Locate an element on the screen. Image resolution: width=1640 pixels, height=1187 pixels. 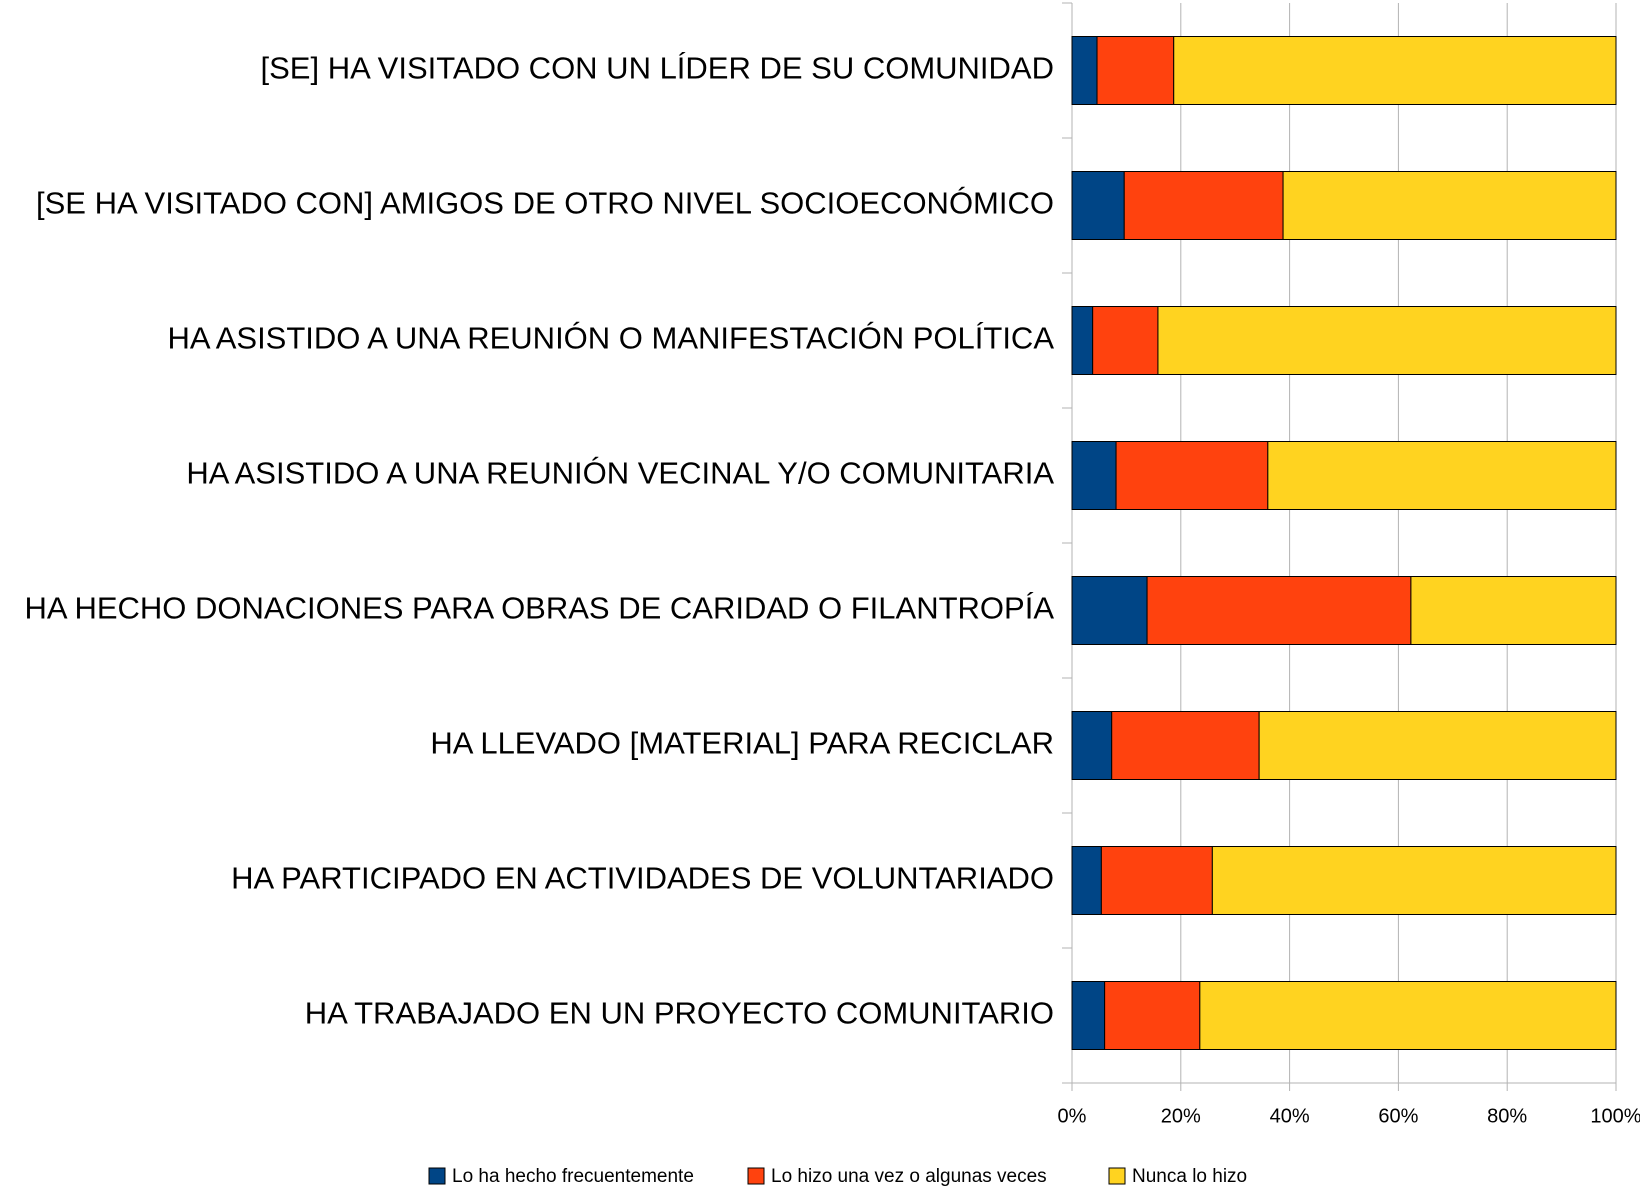
y-tick-label: HA LLEVADO [MATERIAL] PARA RECICLAR is located at coordinates (742, 743).